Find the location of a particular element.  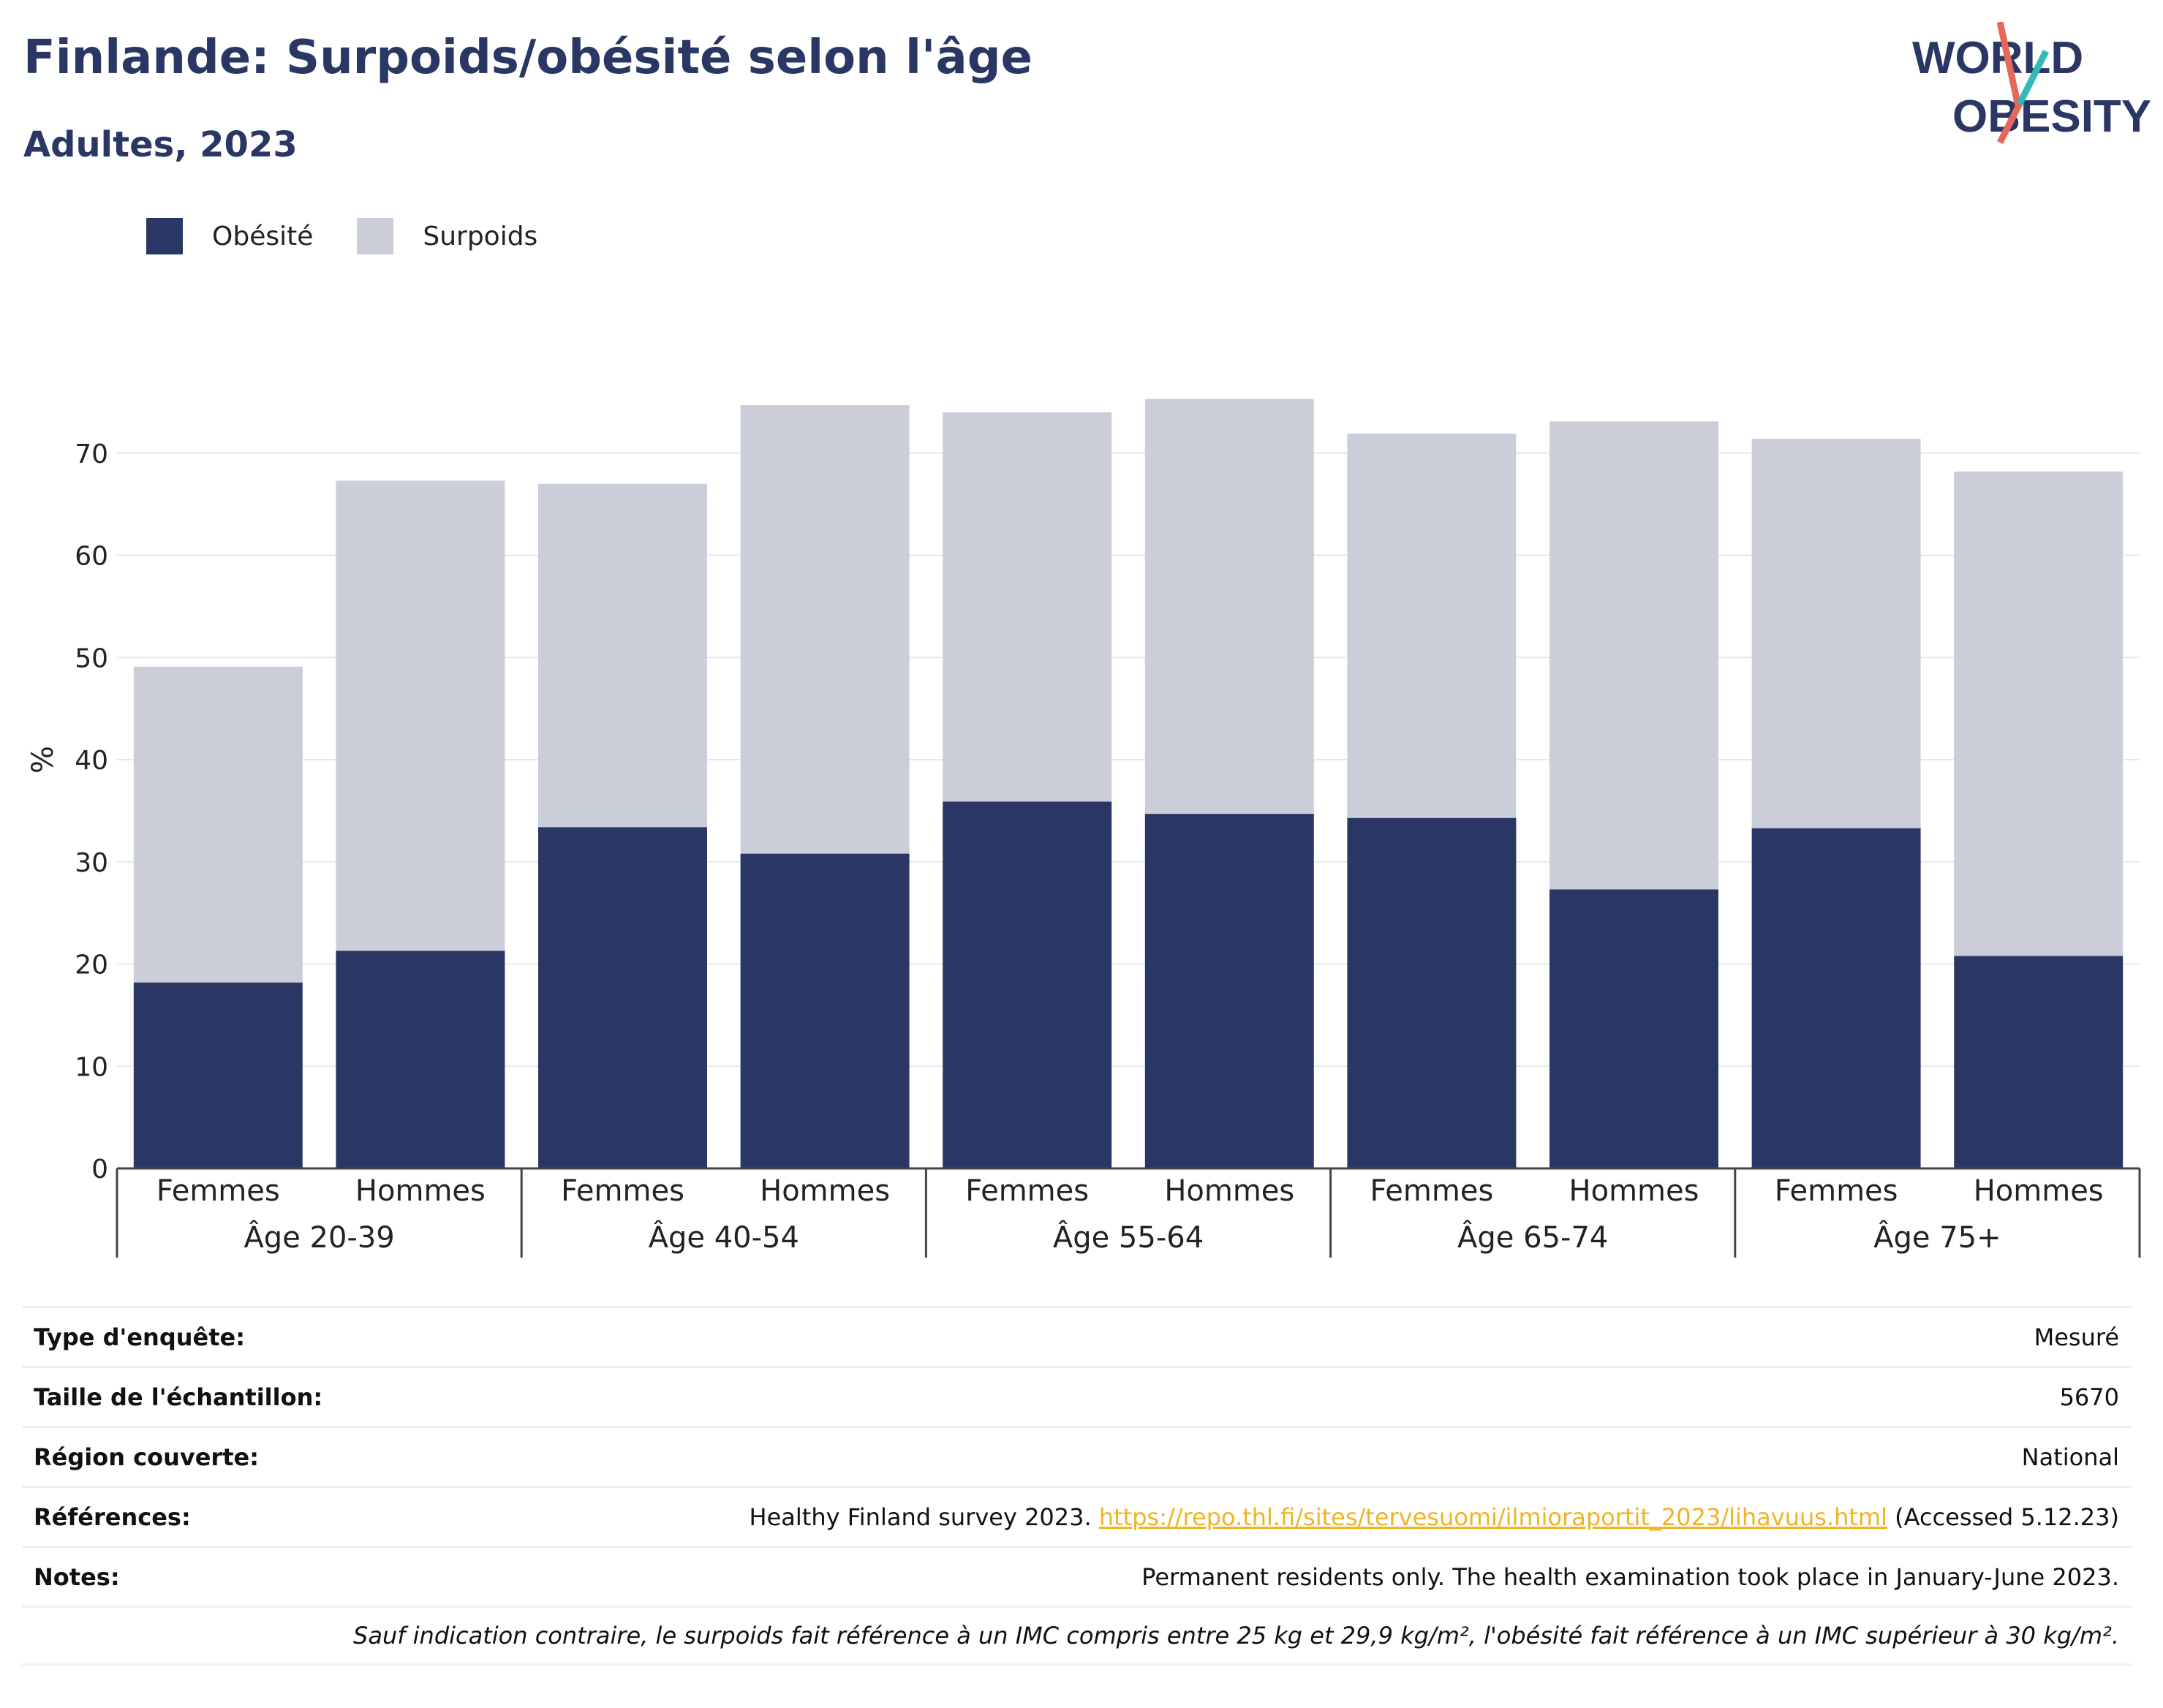

logo-line2: OBESITY is located at coordinates (2051, 116).